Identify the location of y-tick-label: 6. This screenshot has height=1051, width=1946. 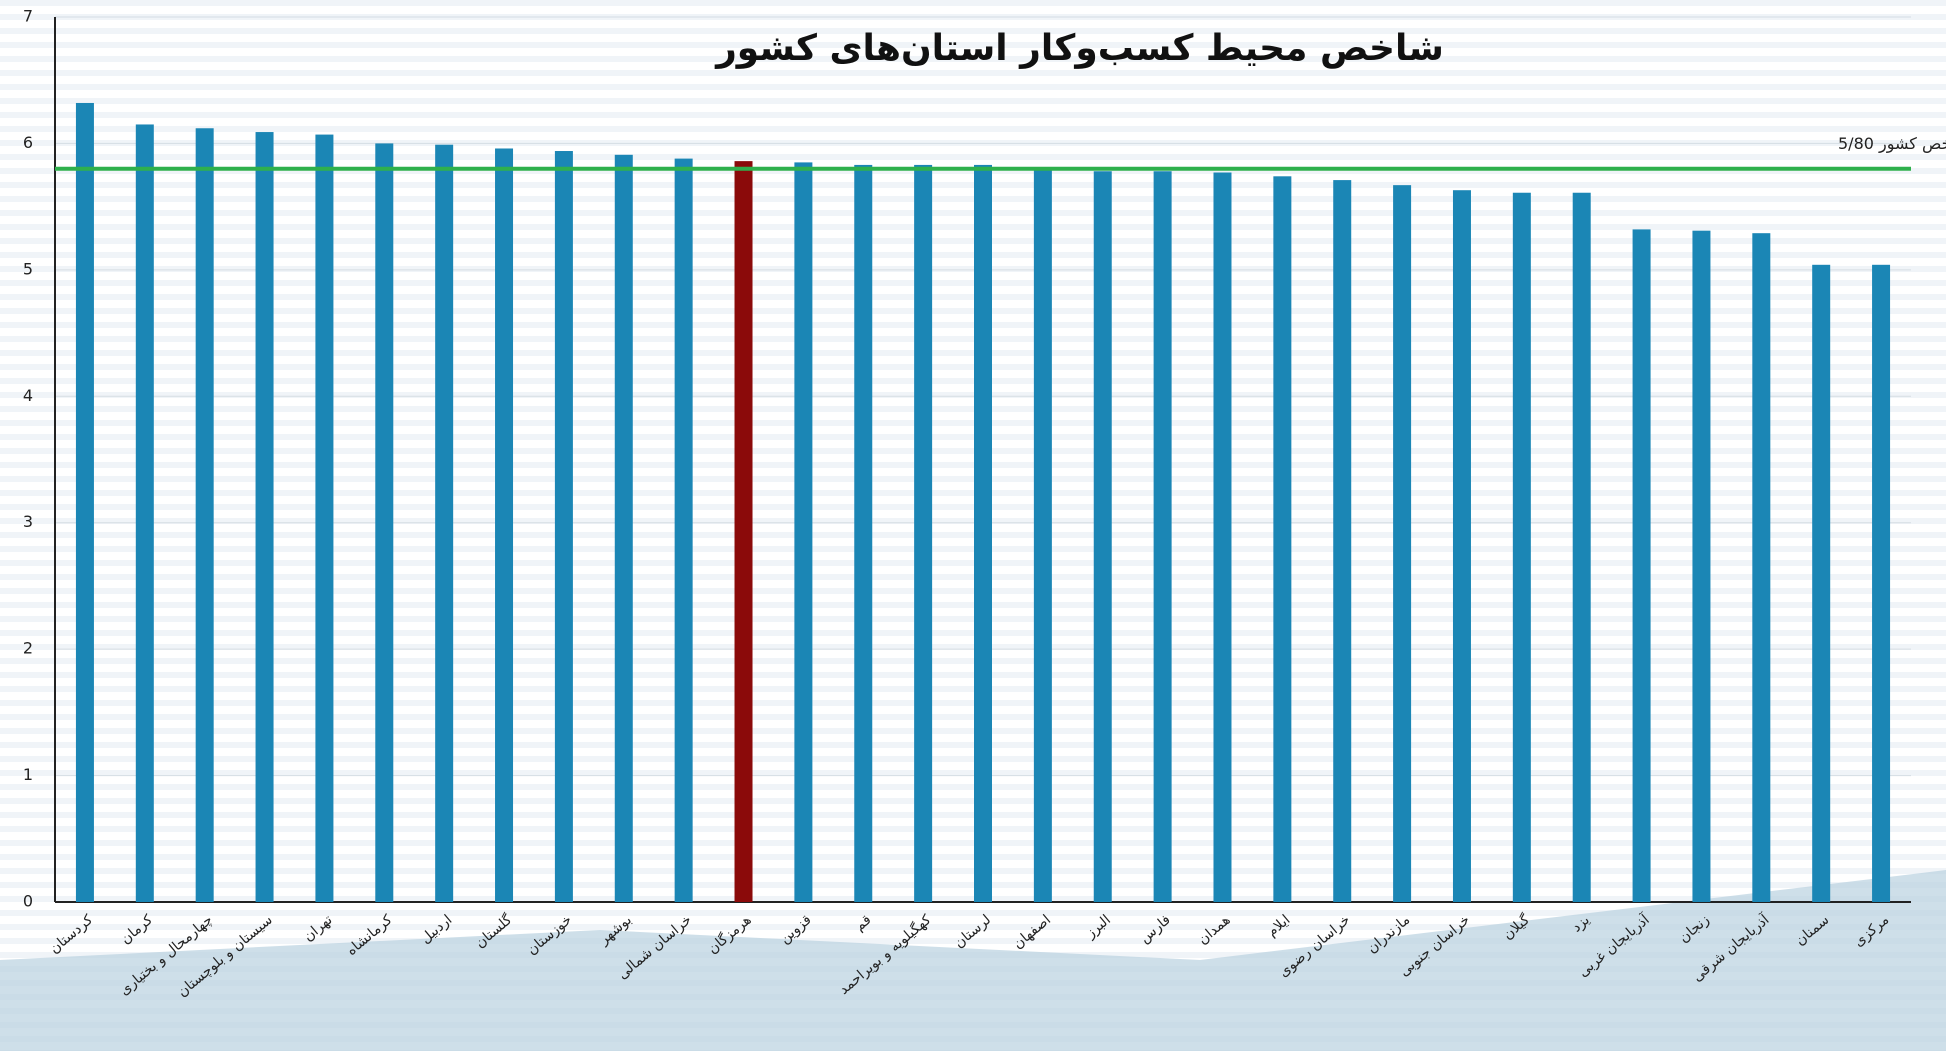
(28, 142).